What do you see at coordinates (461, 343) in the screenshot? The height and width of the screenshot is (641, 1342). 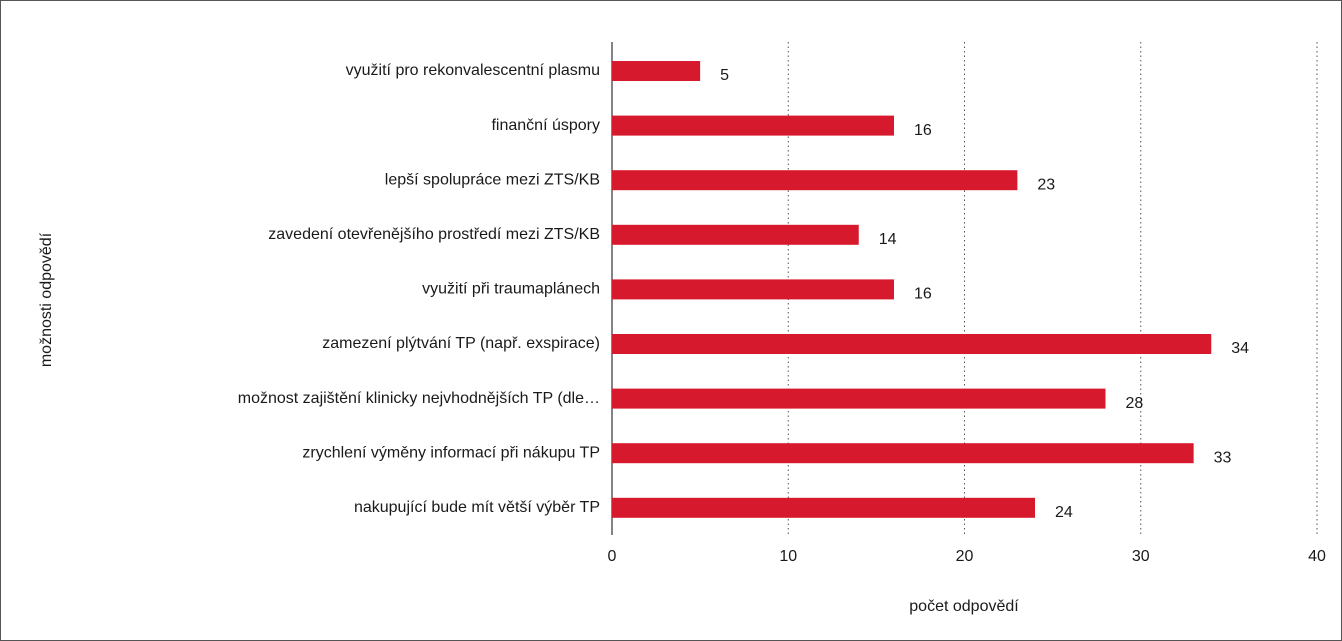 I see `y-tick-label: zamezení plýtvání TP (např. exspirace)` at bounding box center [461, 343].